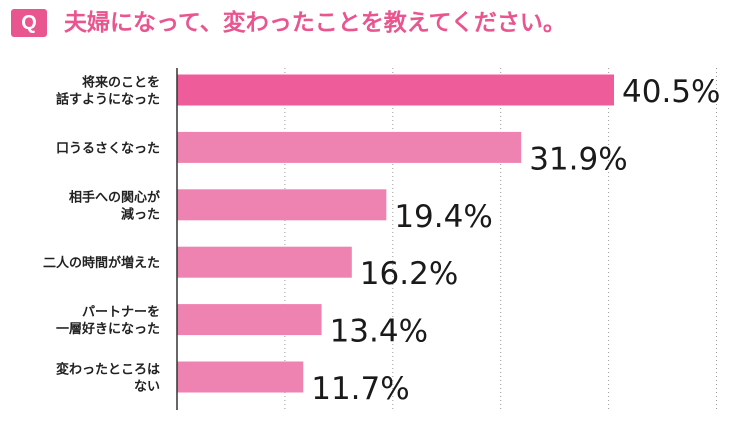 Image resolution: width=750 pixels, height=440 pixels. Describe the element at coordinates (578, 159) in the screenshot. I see `value-label: 31.9%` at that location.